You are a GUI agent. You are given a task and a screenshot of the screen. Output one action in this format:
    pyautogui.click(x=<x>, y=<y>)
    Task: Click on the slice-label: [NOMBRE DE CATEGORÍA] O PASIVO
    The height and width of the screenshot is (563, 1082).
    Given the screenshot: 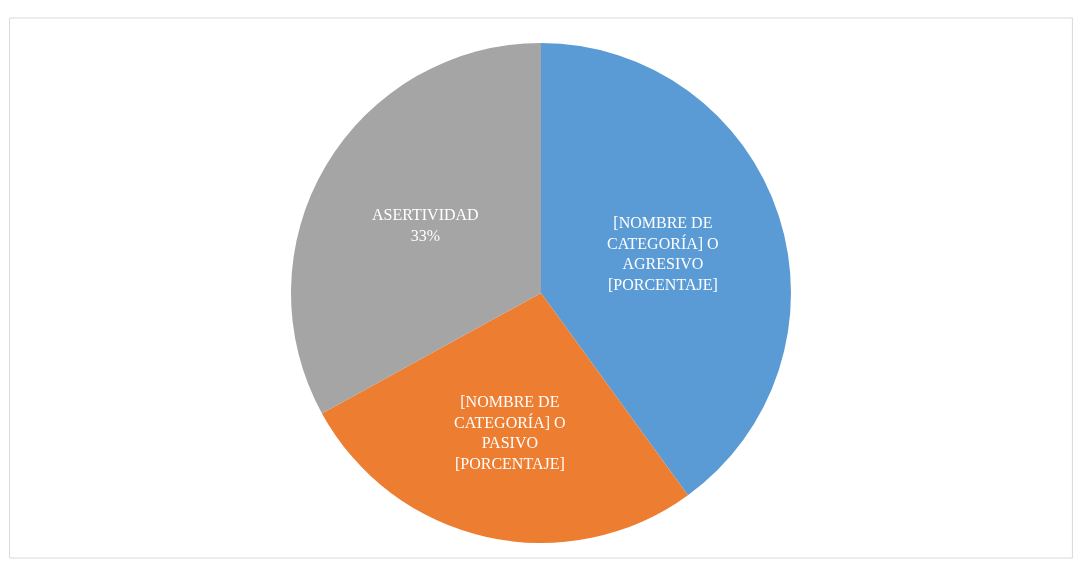 What is the action you would take?
    pyautogui.click(x=510, y=422)
    